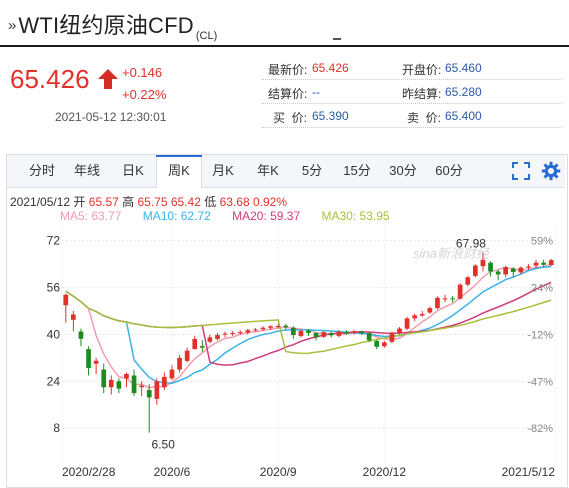  I want to click on tab-weekly-k: 周K, so click(179, 171).